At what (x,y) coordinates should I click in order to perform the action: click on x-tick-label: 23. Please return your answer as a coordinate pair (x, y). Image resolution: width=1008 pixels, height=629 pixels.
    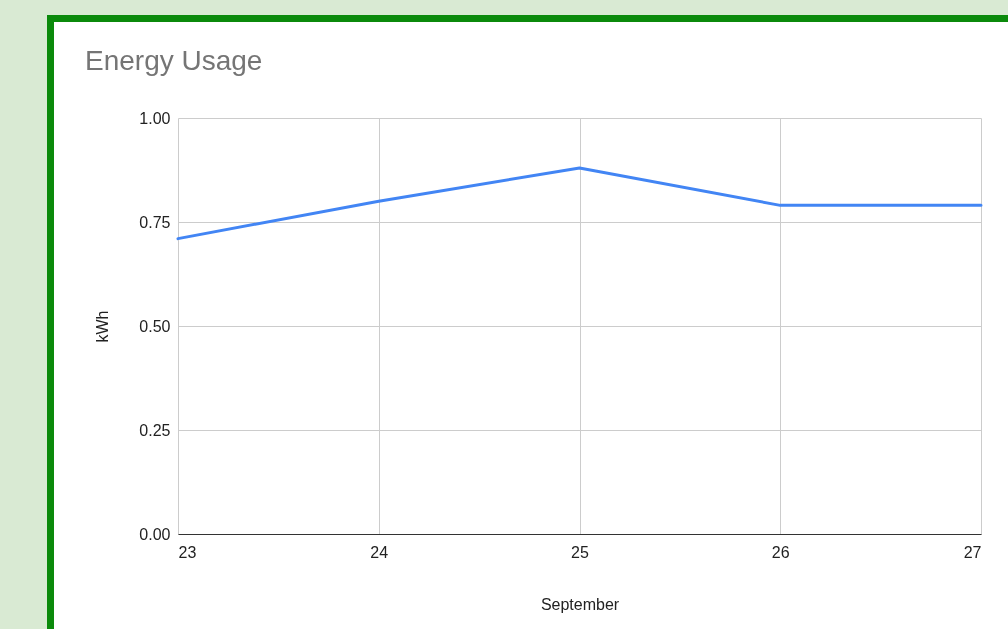
    Looking at the image, I should click on (187, 552).